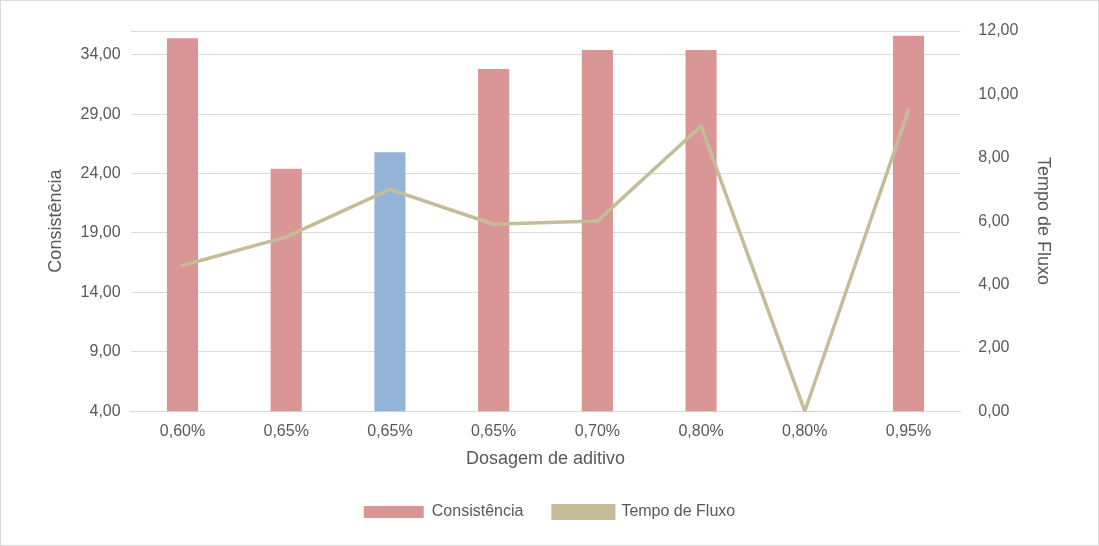 This screenshot has width=1099, height=546. Describe the element at coordinates (994, 157) in the screenshot. I see `y2-tick-label: 8,00` at that location.